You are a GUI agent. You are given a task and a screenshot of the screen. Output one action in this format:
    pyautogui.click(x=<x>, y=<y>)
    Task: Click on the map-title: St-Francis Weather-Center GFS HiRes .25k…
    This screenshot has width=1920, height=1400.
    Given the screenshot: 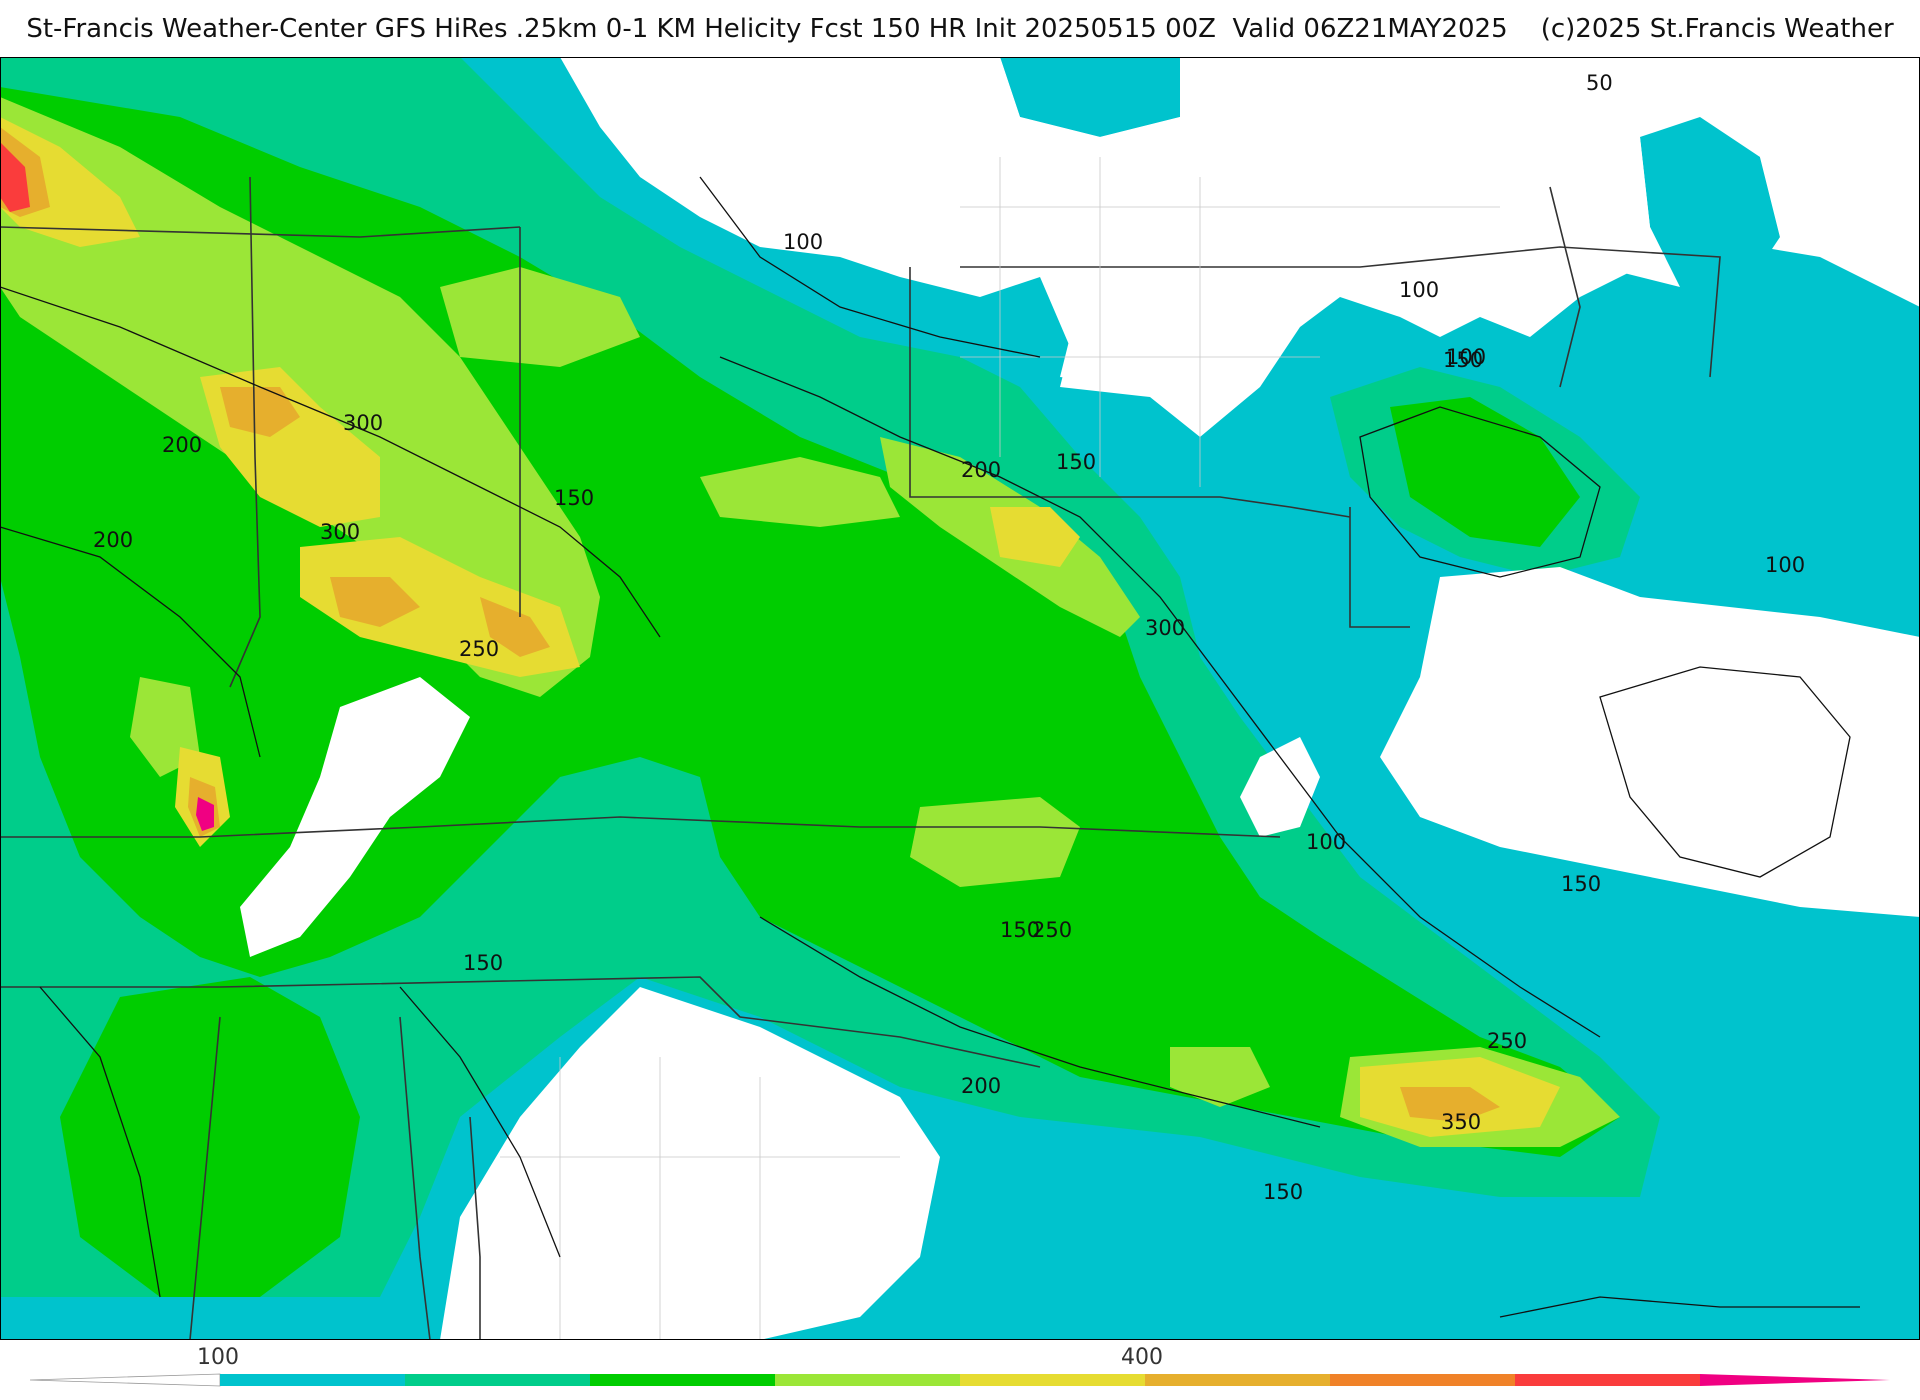 What is the action you would take?
    pyautogui.click(x=960, y=29)
    